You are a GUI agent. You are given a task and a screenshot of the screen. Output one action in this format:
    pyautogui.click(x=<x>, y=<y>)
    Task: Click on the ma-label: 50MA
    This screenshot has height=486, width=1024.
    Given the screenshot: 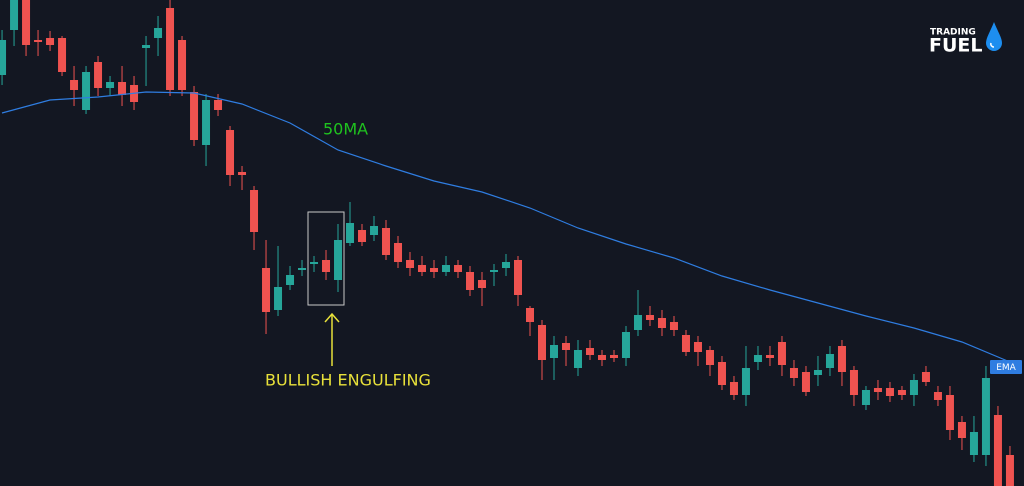 What is the action you would take?
    pyautogui.click(x=345, y=129)
    